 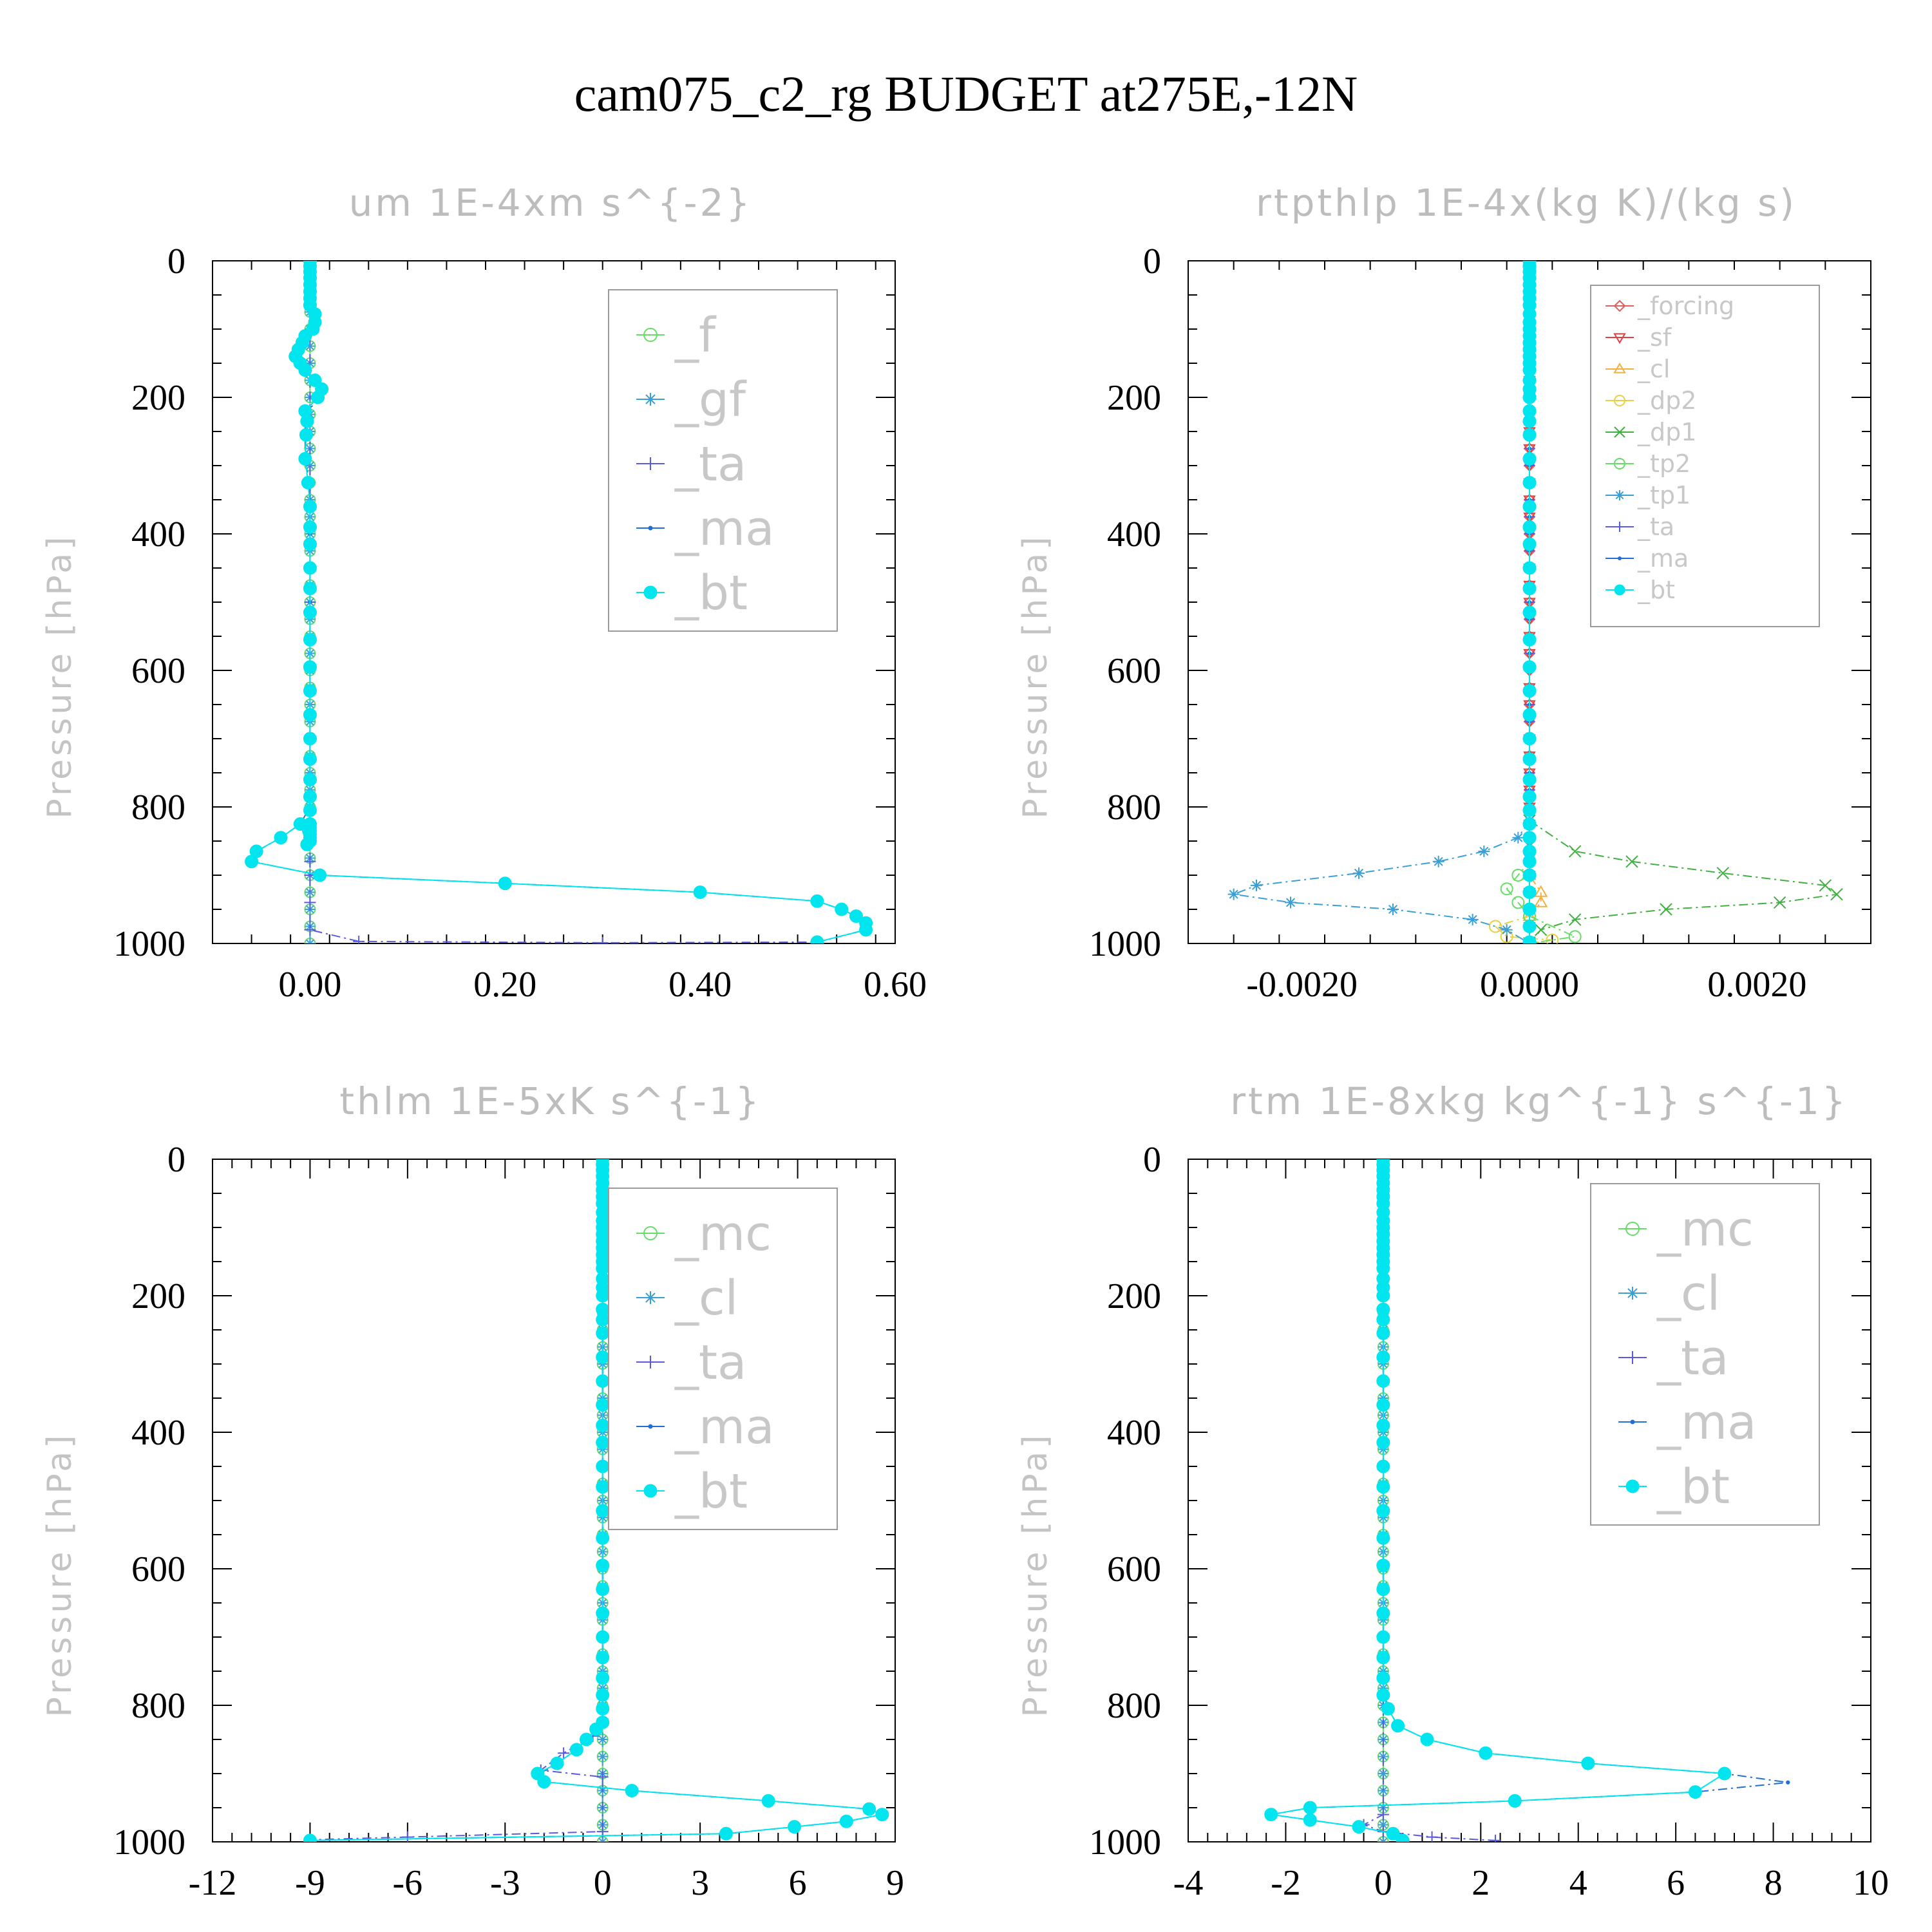 What do you see at coordinates (705, 528) in the screenshot?
I see `legend-entry: _ma` at bounding box center [705, 528].